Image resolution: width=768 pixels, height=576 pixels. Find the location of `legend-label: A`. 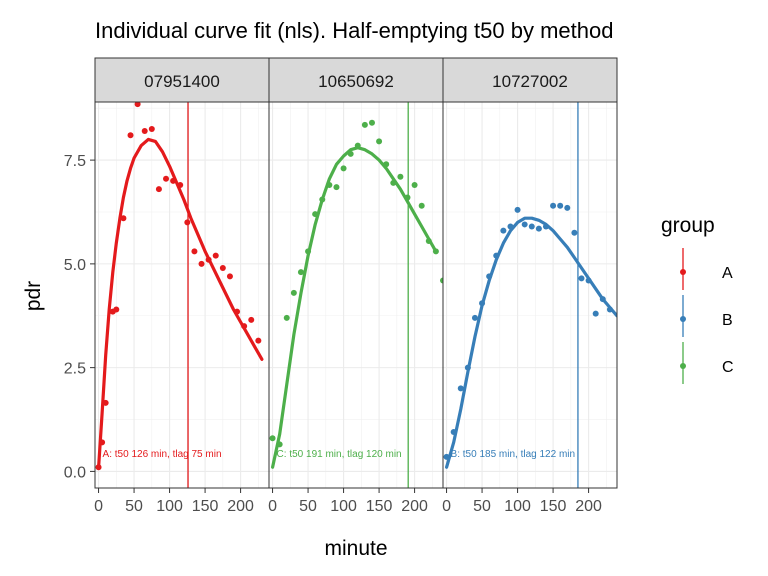

legend-label: A is located at coordinates (727, 273).